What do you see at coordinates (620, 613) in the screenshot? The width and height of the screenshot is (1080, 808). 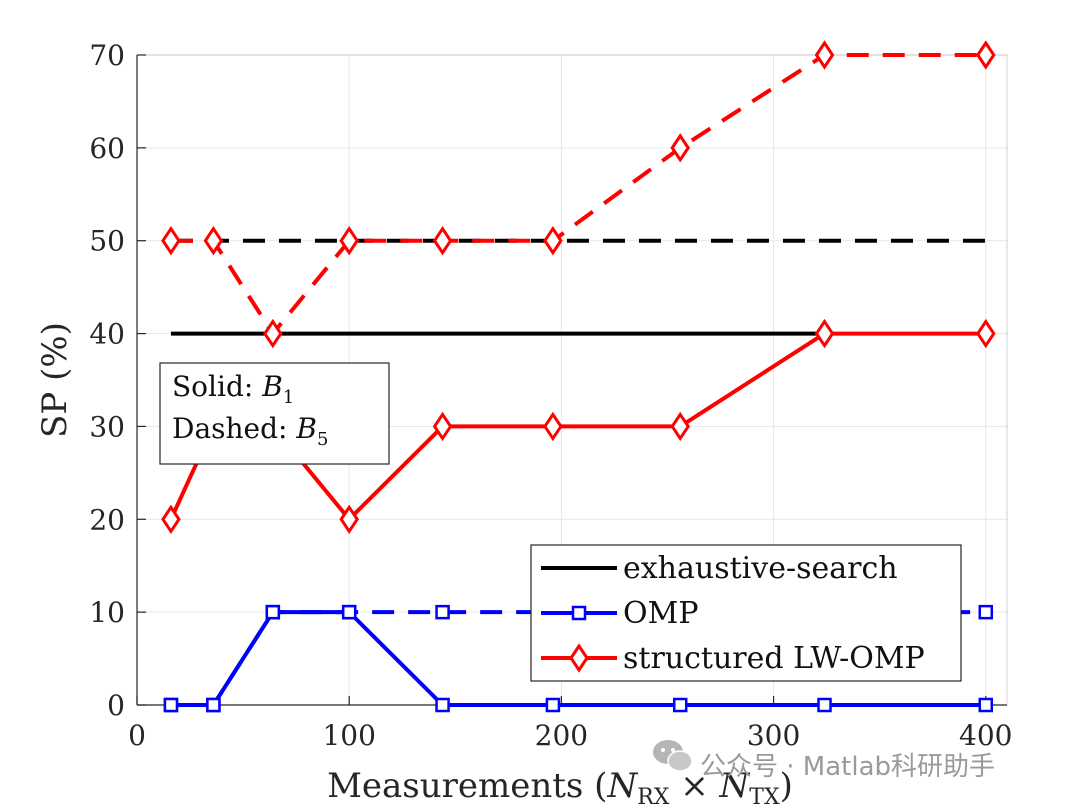 I see `legend-item: OMP` at bounding box center [620, 613].